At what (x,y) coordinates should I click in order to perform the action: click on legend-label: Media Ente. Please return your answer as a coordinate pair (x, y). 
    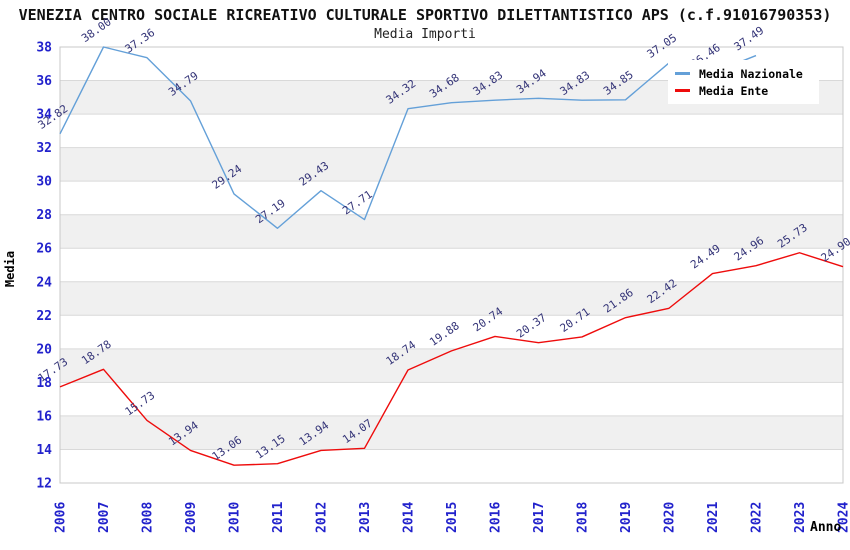
    Looking at the image, I should click on (734, 90).